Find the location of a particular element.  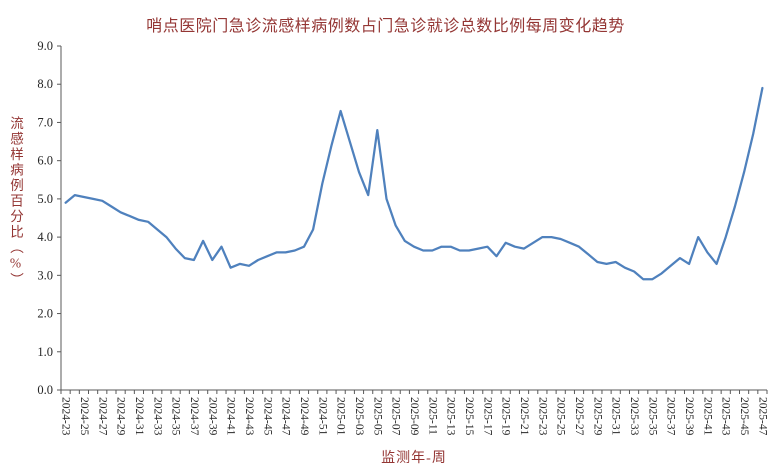

x-tick-label: 2025-01 is located at coordinates (341, 416).